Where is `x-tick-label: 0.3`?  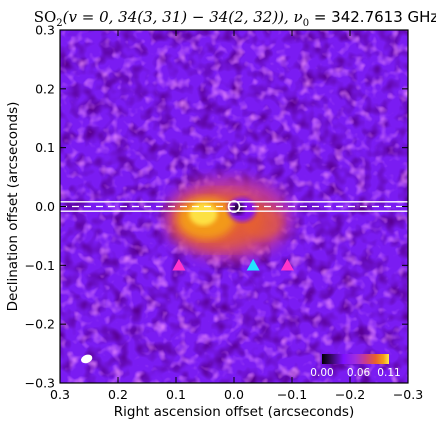
x-tick-label: 0.3 is located at coordinates (60, 394).